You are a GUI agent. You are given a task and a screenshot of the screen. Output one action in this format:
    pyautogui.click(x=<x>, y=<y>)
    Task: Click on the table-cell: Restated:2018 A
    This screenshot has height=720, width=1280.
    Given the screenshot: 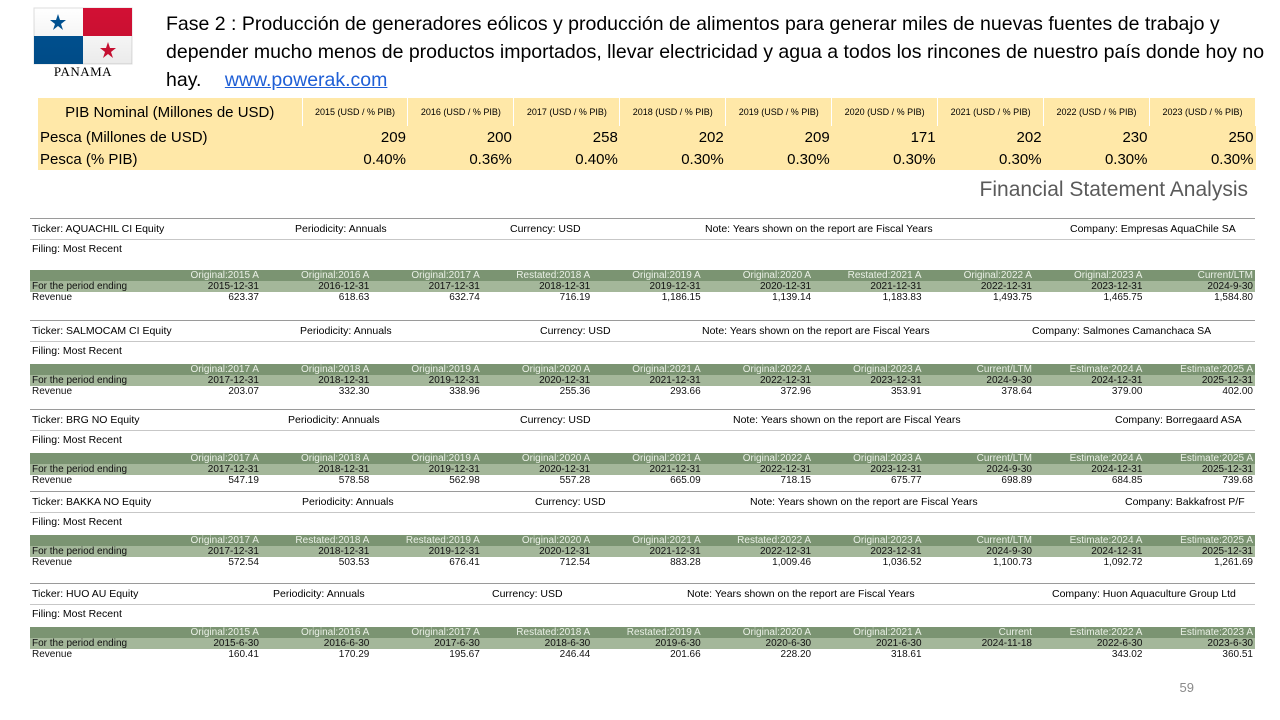 What is the action you would take?
    pyautogui.click(x=316, y=540)
    